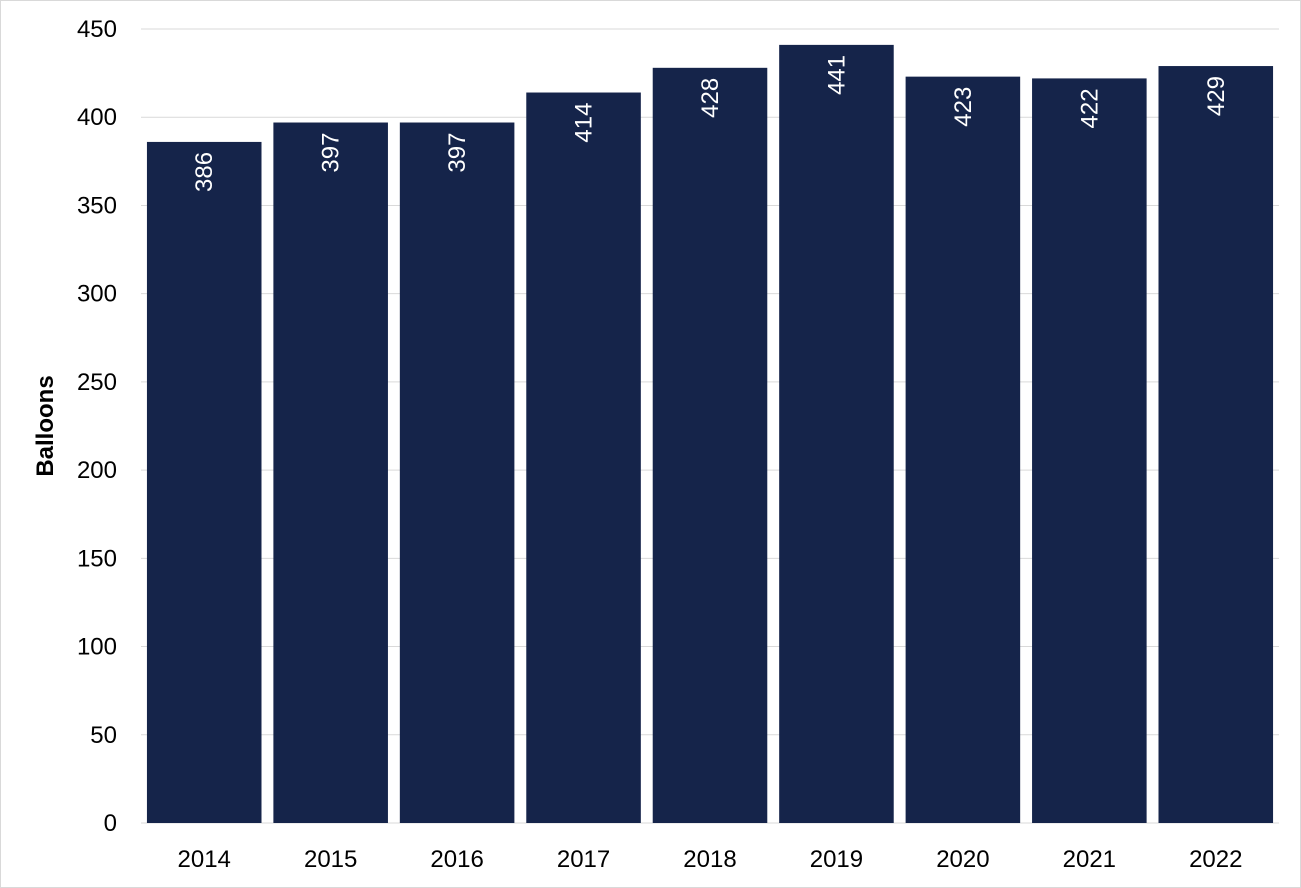 The width and height of the screenshot is (1301, 888). What do you see at coordinates (330, 472) in the screenshot?
I see `bar-2015` at bounding box center [330, 472].